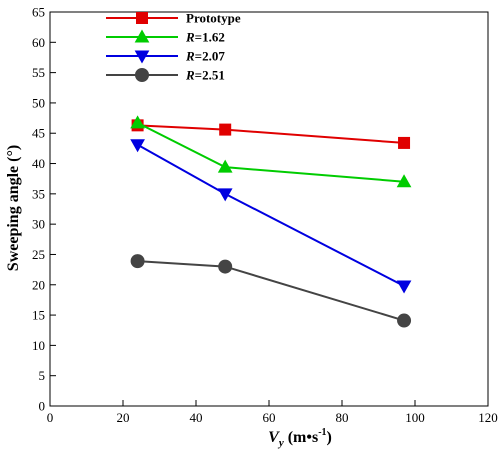 The width and height of the screenshot is (498, 458). Describe the element at coordinates (38, 12) in the screenshot. I see `y-tick-label: 65` at that location.